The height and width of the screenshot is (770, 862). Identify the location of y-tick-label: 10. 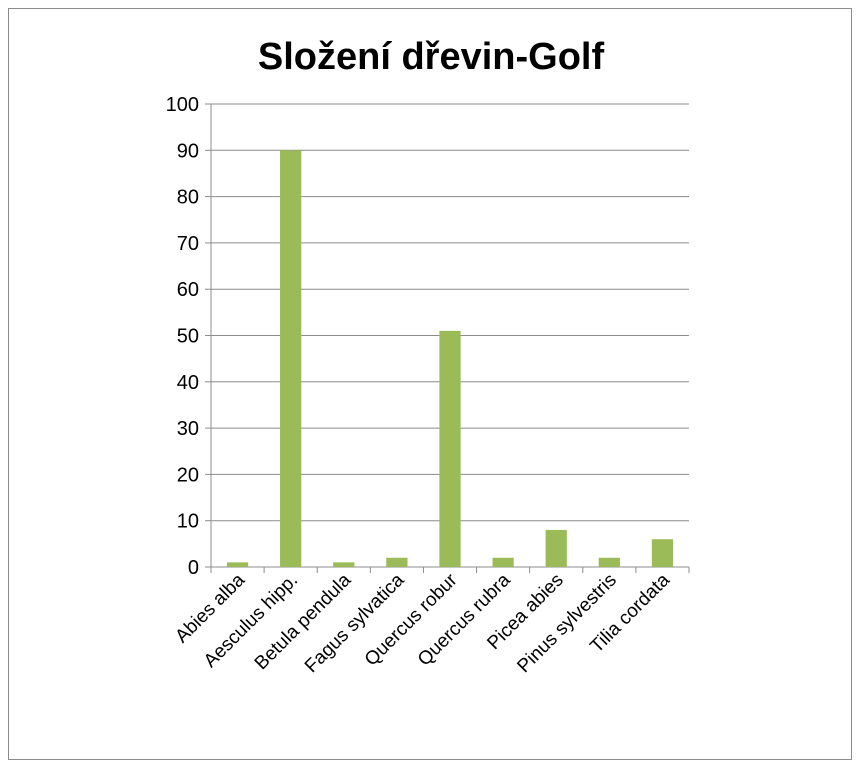
(188, 522).